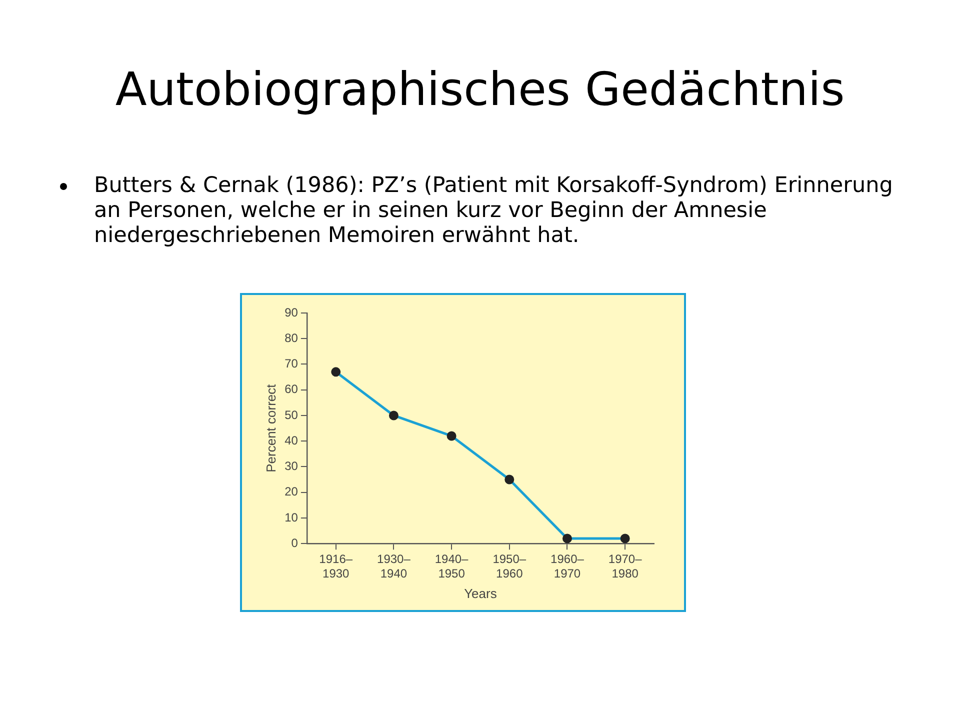 Image resolution: width=960 pixels, height=720 pixels. I want to click on y-tick-label: 80, so click(291, 337).